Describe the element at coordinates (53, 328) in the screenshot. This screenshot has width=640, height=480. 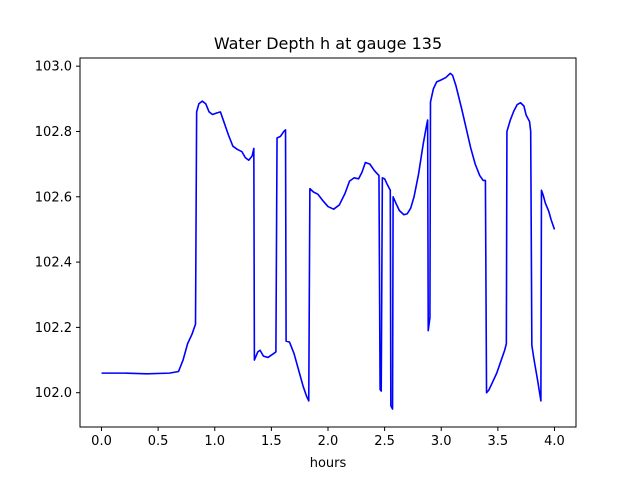
I see `y-tick-label: 102.2` at that location.